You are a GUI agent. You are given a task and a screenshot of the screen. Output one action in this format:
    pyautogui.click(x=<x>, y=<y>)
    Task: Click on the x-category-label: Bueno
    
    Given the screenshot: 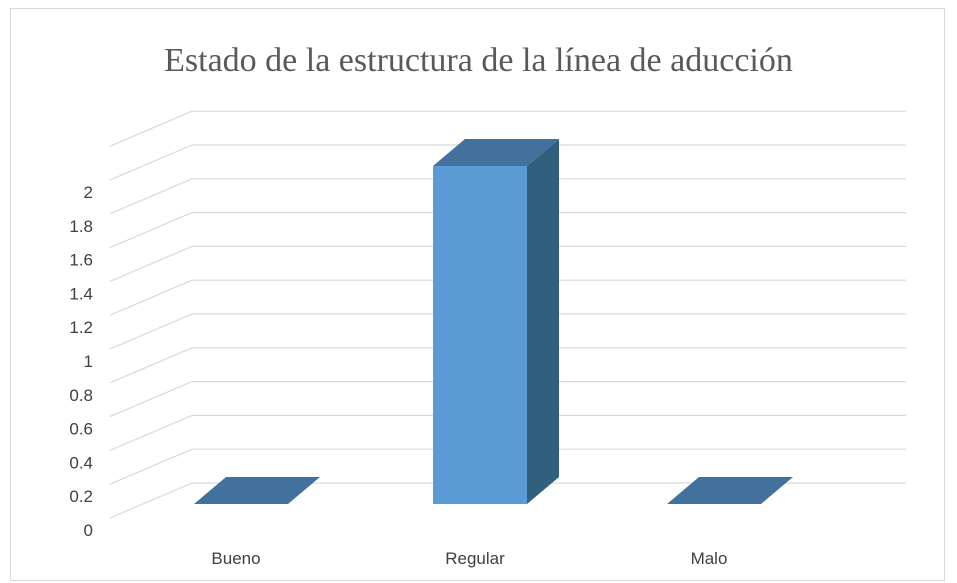 What is the action you would take?
    pyautogui.click(x=235, y=558)
    